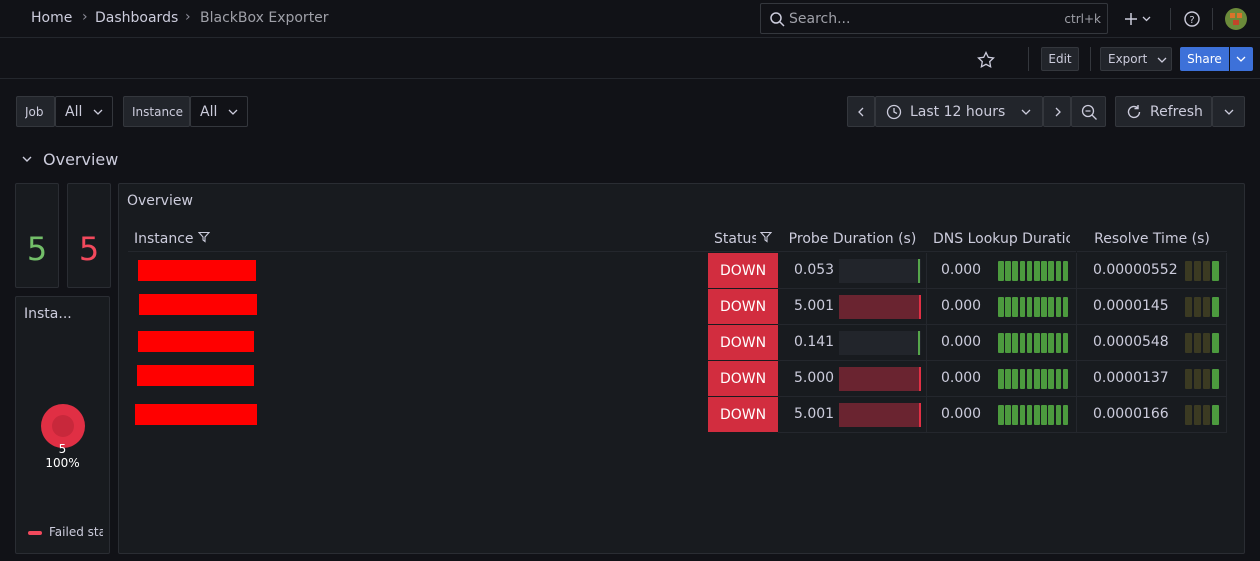 This screenshot has width=1260, height=561. I want to click on stat-value: 5, so click(89, 249).